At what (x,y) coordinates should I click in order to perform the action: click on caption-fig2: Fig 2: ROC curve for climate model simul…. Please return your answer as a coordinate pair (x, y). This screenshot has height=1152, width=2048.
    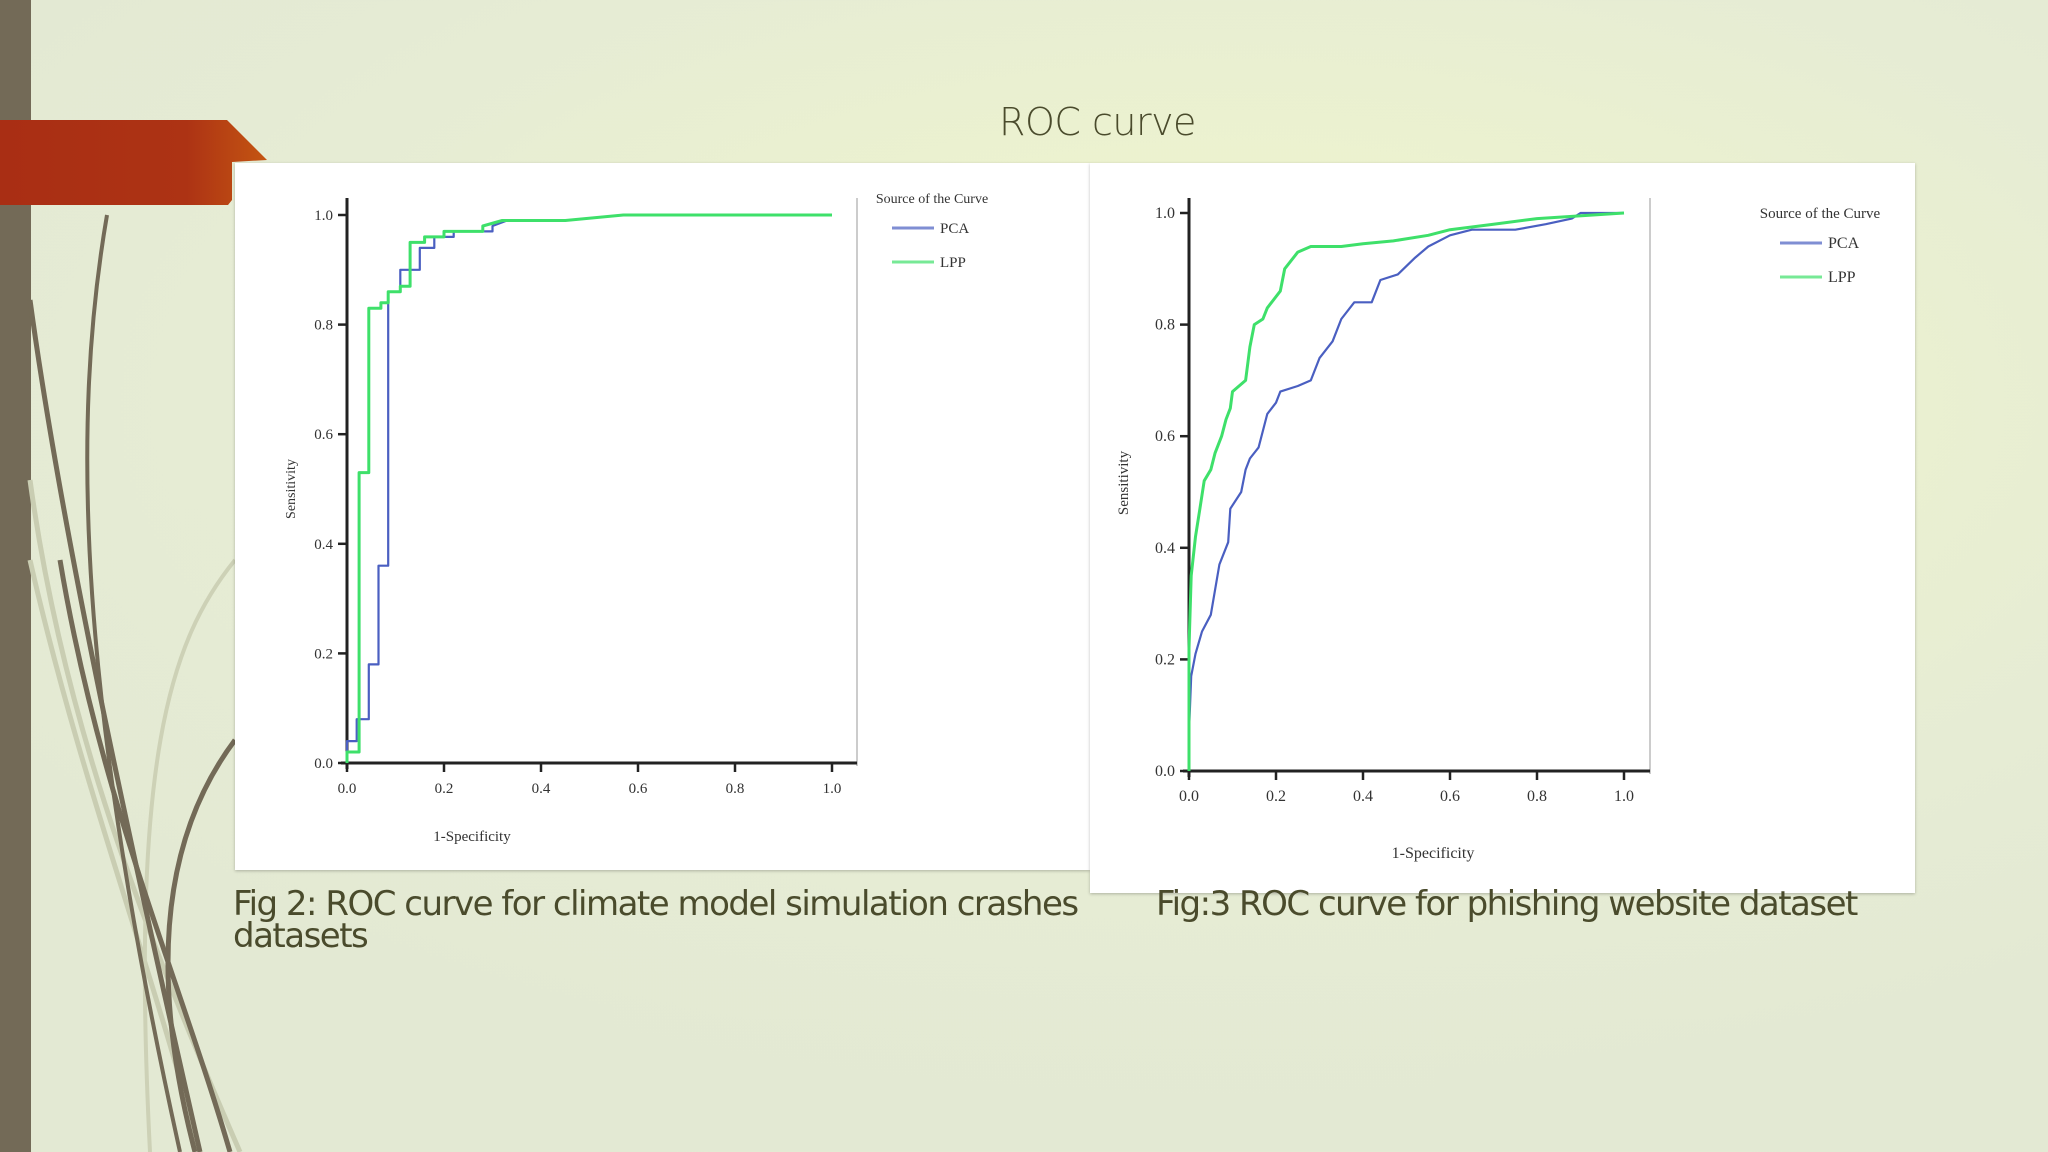
    Looking at the image, I should click on (656, 920).